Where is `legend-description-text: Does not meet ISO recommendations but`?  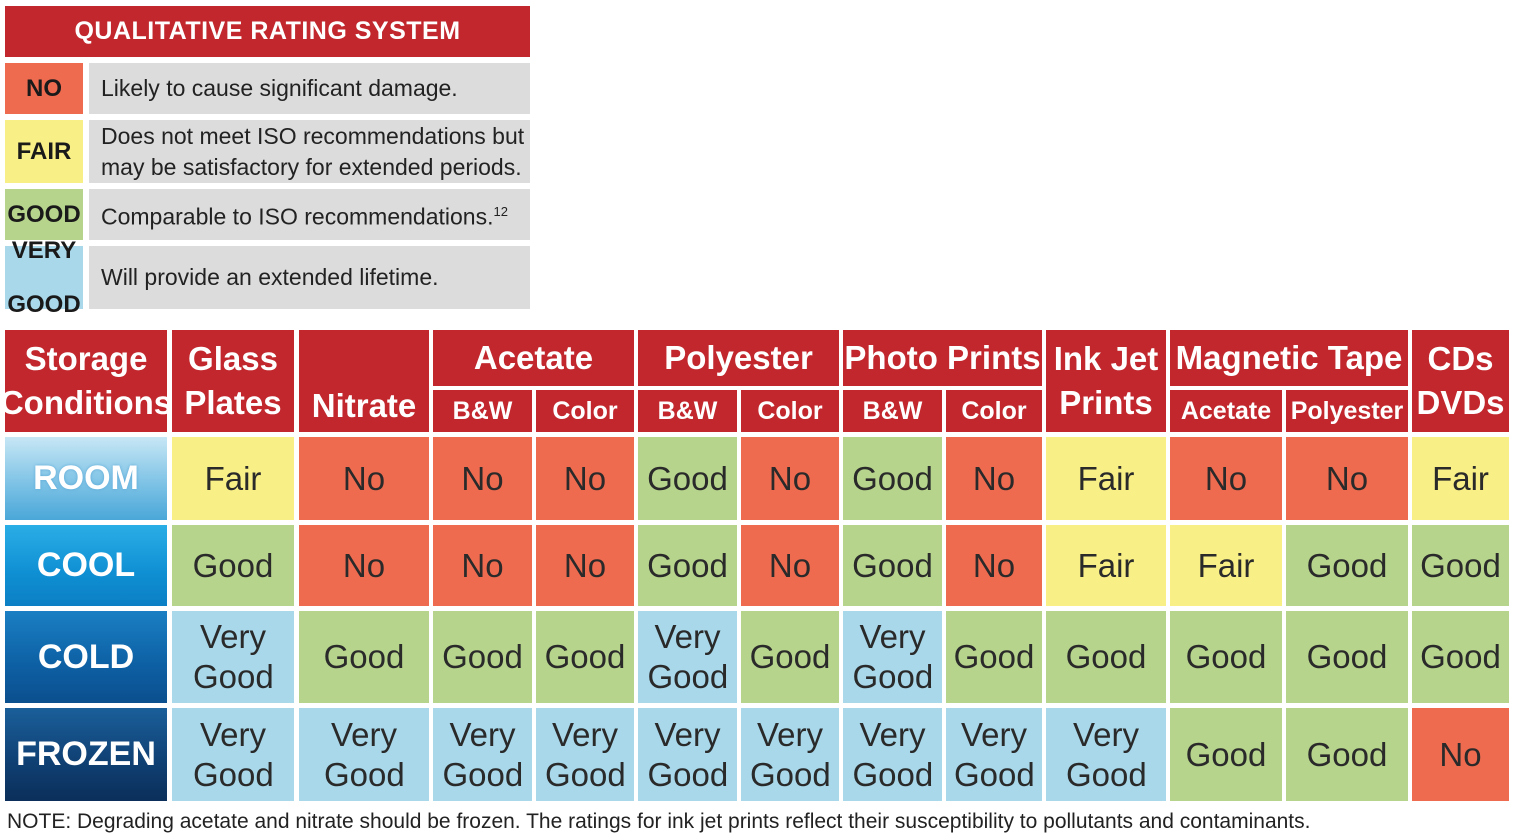 legend-description-text: Does not meet ISO recommendations but is located at coordinates (313, 135).